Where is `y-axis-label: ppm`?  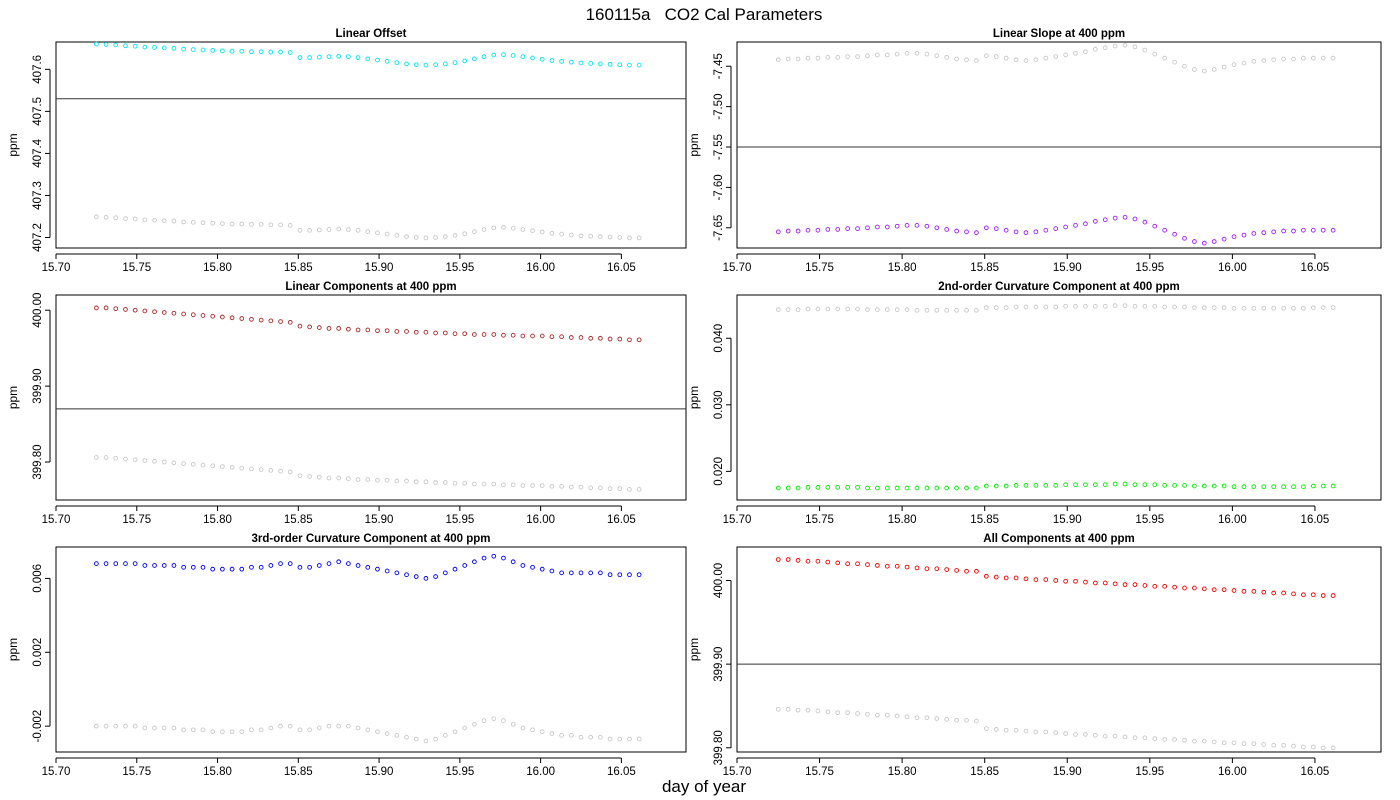 y-axis-label: ppm is located at coordinates (694, 144).